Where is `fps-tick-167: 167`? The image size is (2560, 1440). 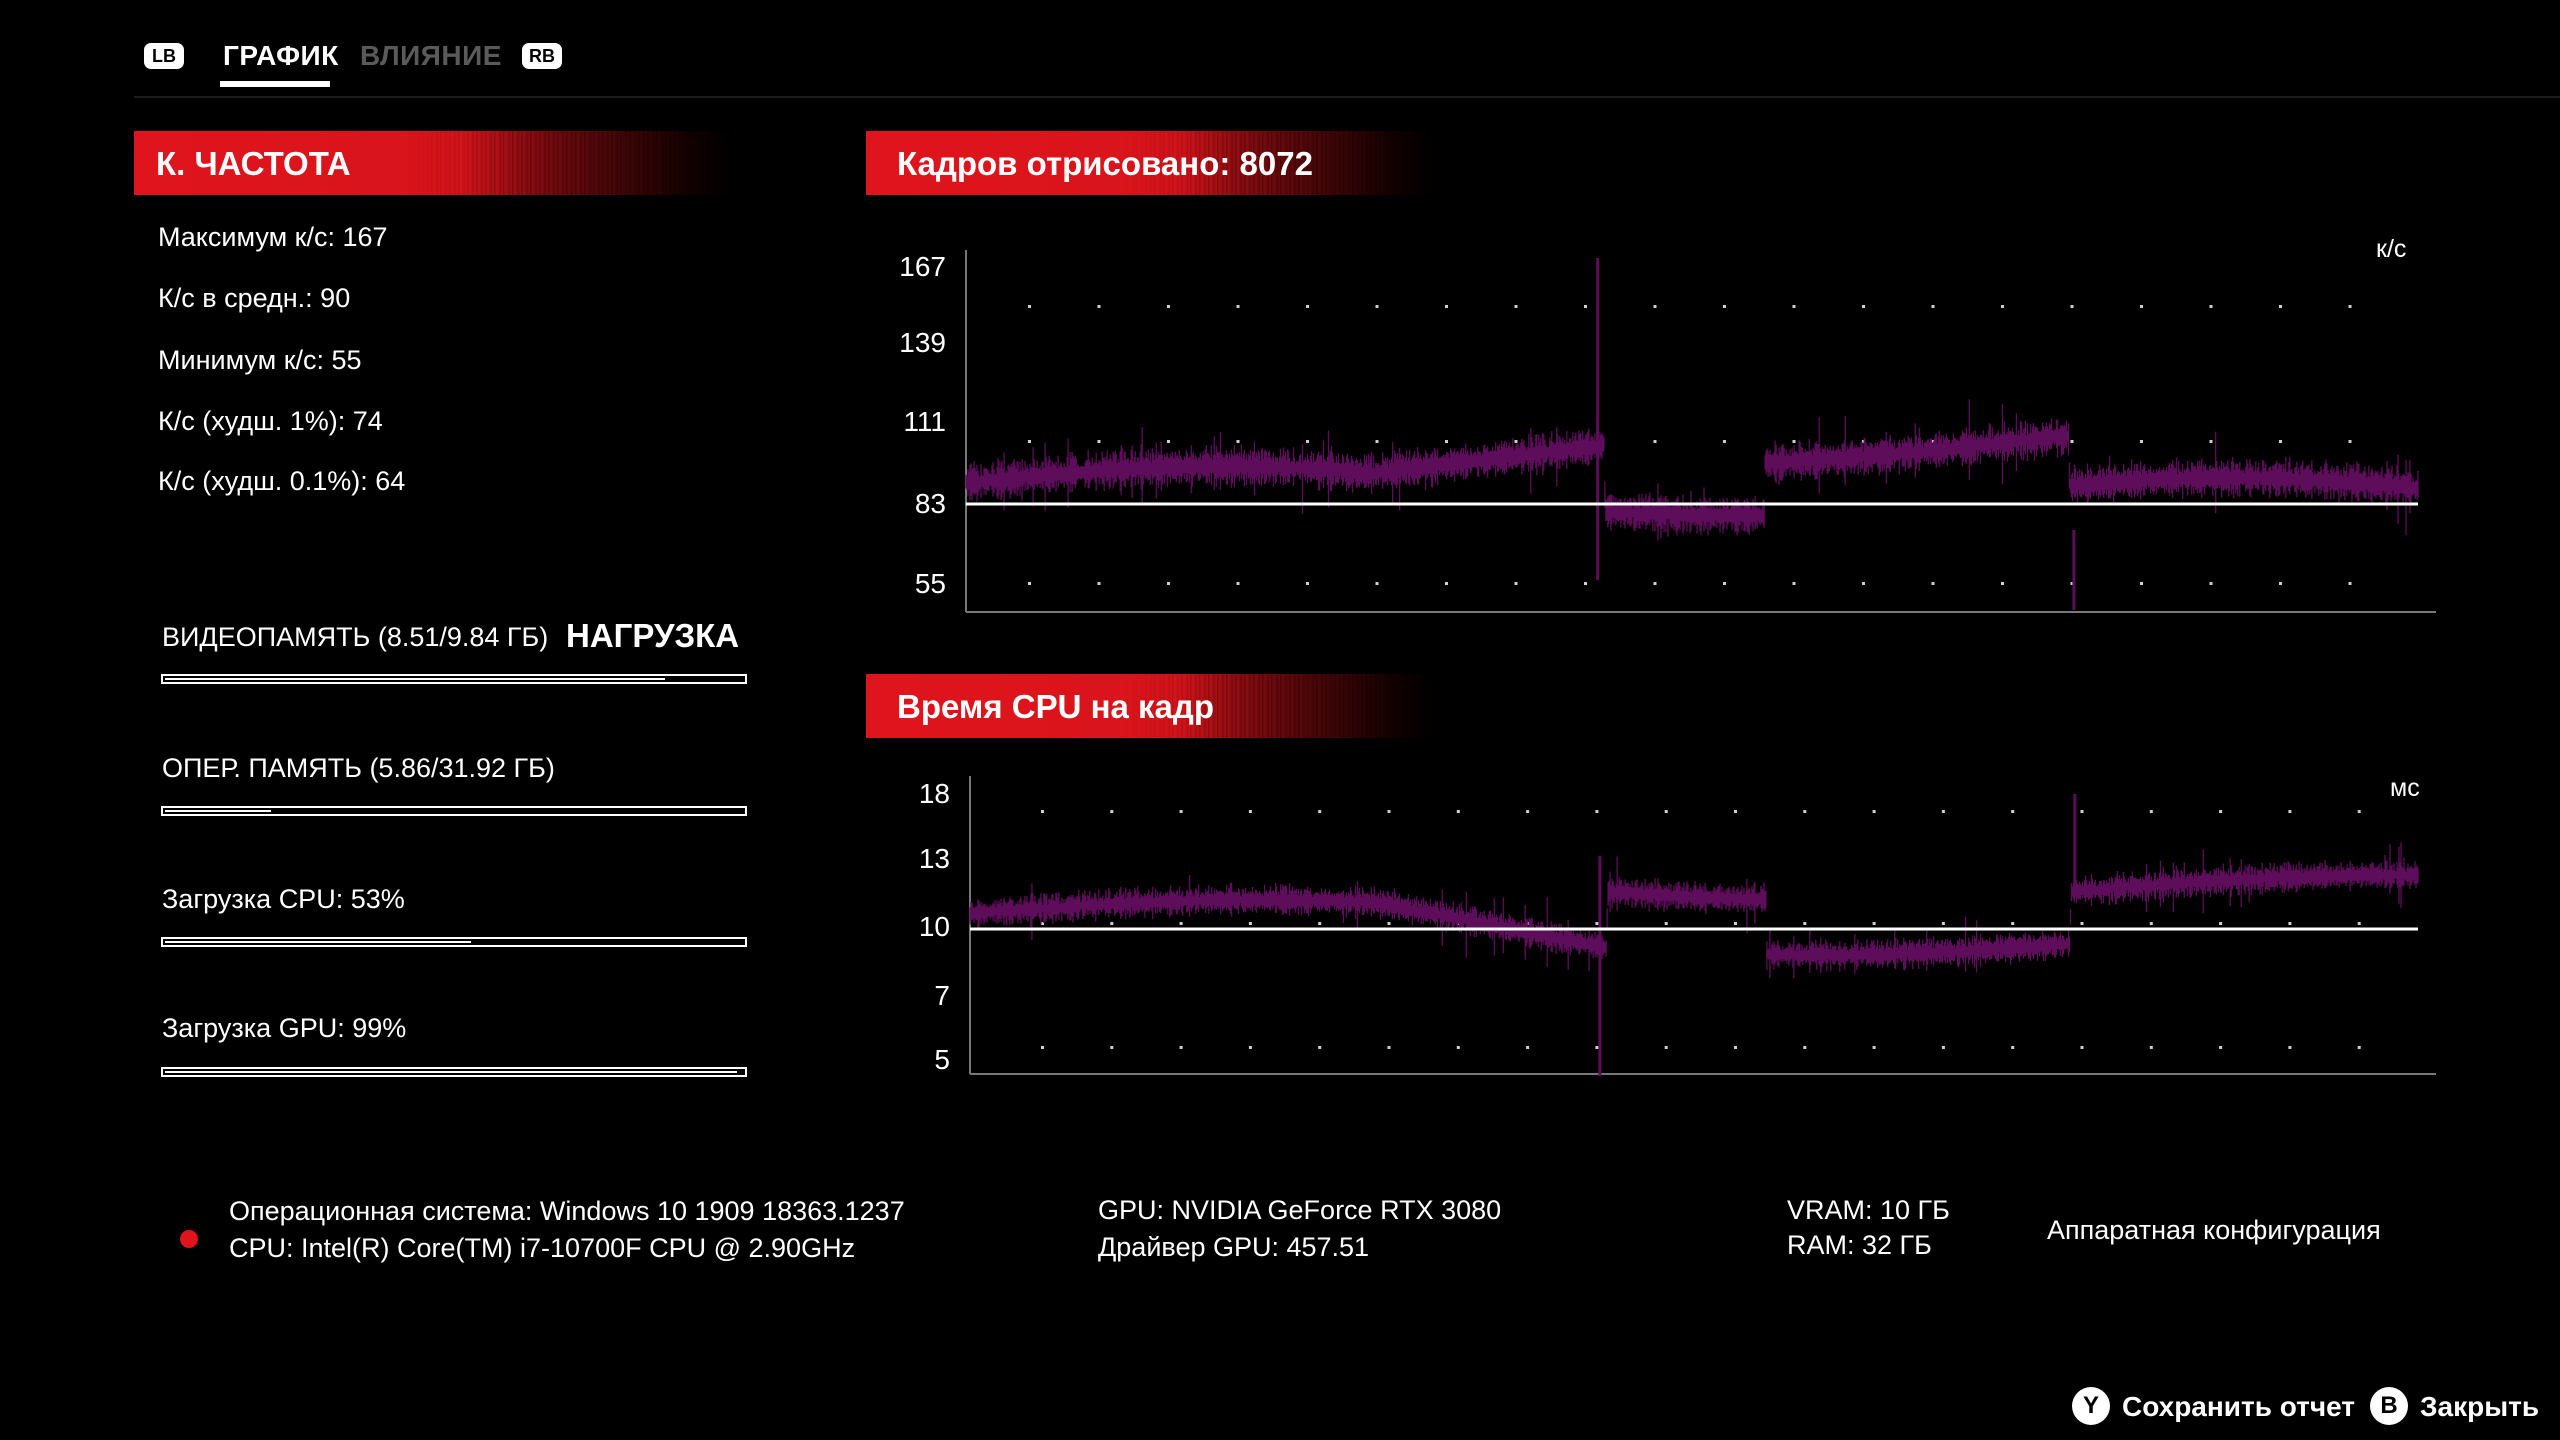
fps-tick-167: 167 is located at coordinates (922, 266).